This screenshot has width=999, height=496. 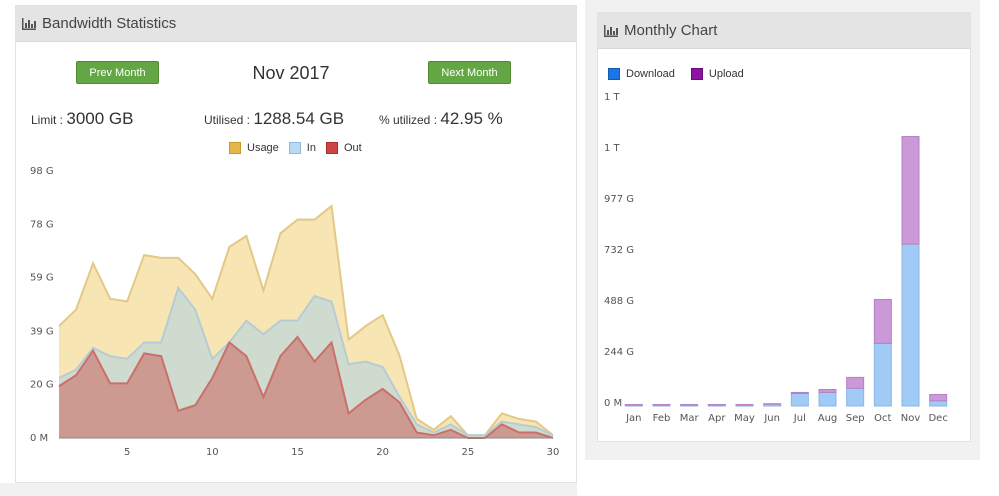 I want to click on utilised-label: Utilised :, so click(x=227, y=120).